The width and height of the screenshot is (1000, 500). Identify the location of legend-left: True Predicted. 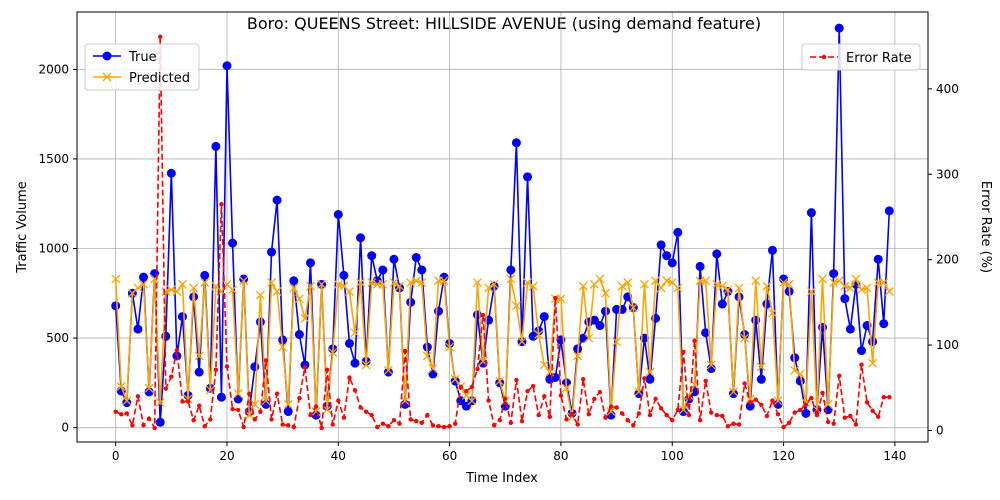
(142, 67).